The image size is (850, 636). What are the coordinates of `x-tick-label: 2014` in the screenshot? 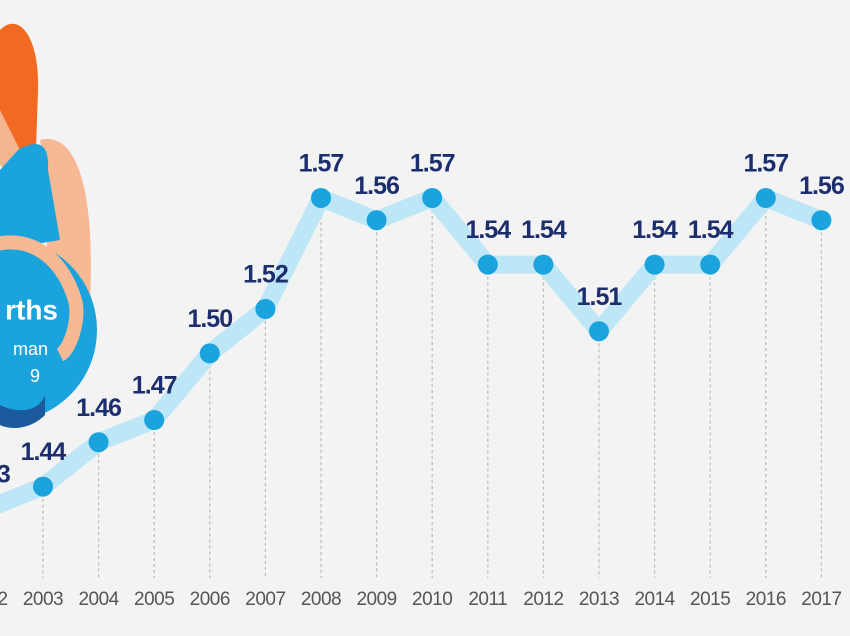 It's located at (654, 599).